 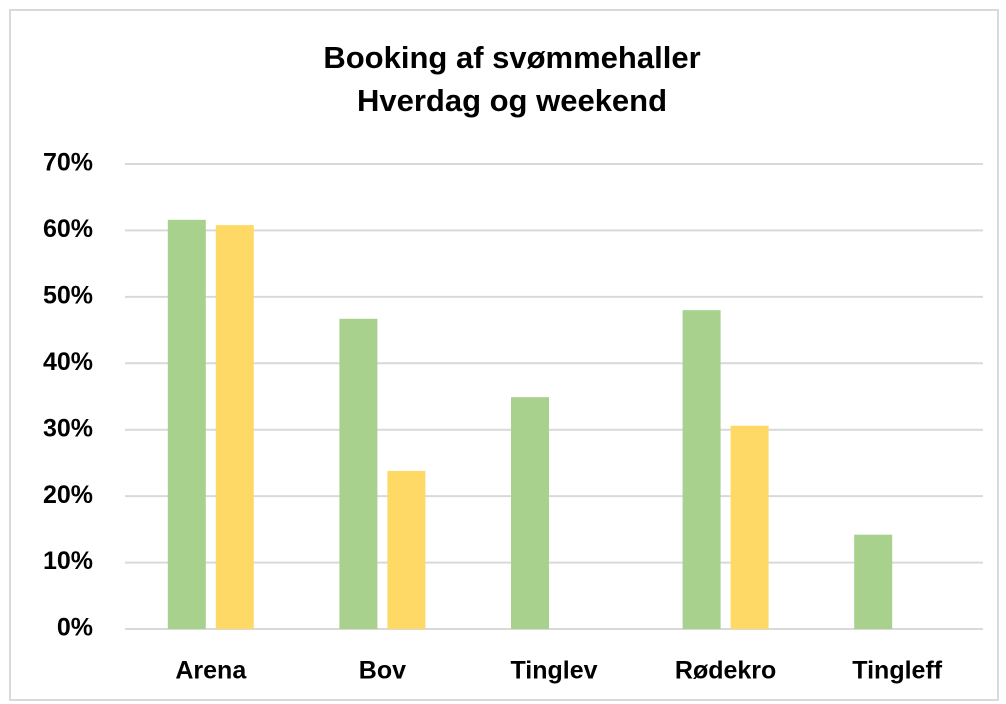 What do you see at coordinates (68, 495) in the screenshot?
I see `y-tick-label: 20%` at bounding box center [68, 495].